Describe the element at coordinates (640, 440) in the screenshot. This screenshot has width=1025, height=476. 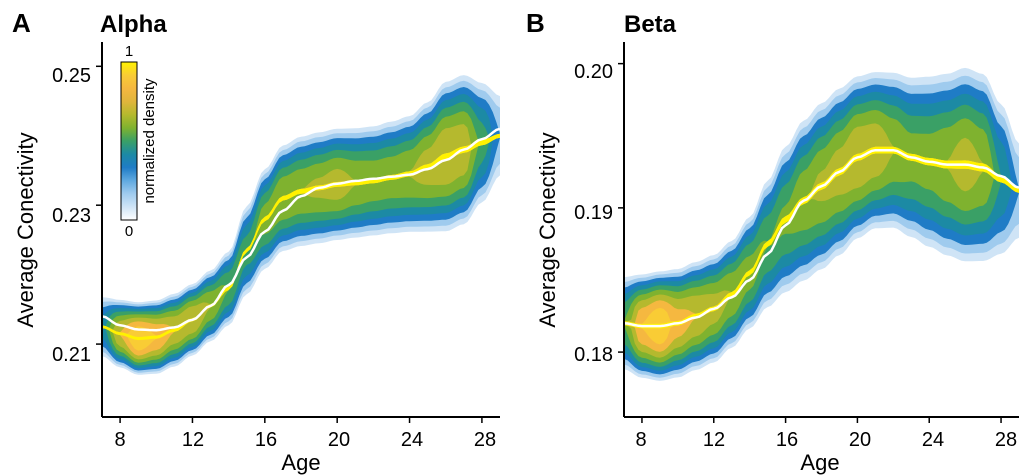
I see `x-tick-label-b-8: 8` at that location.